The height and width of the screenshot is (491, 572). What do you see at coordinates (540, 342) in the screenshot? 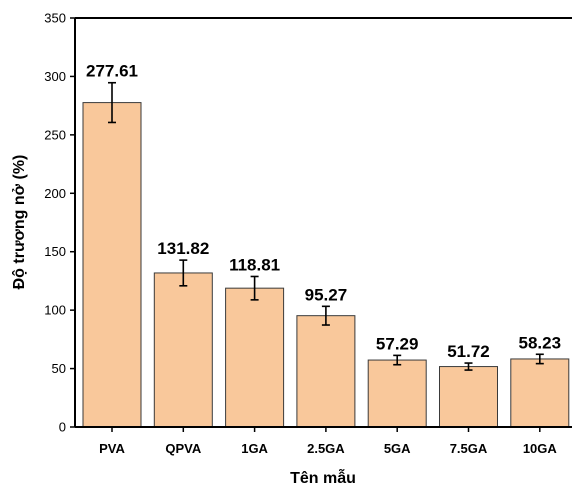
I see `data-label: 58.23` at bounding box center [540, 342].